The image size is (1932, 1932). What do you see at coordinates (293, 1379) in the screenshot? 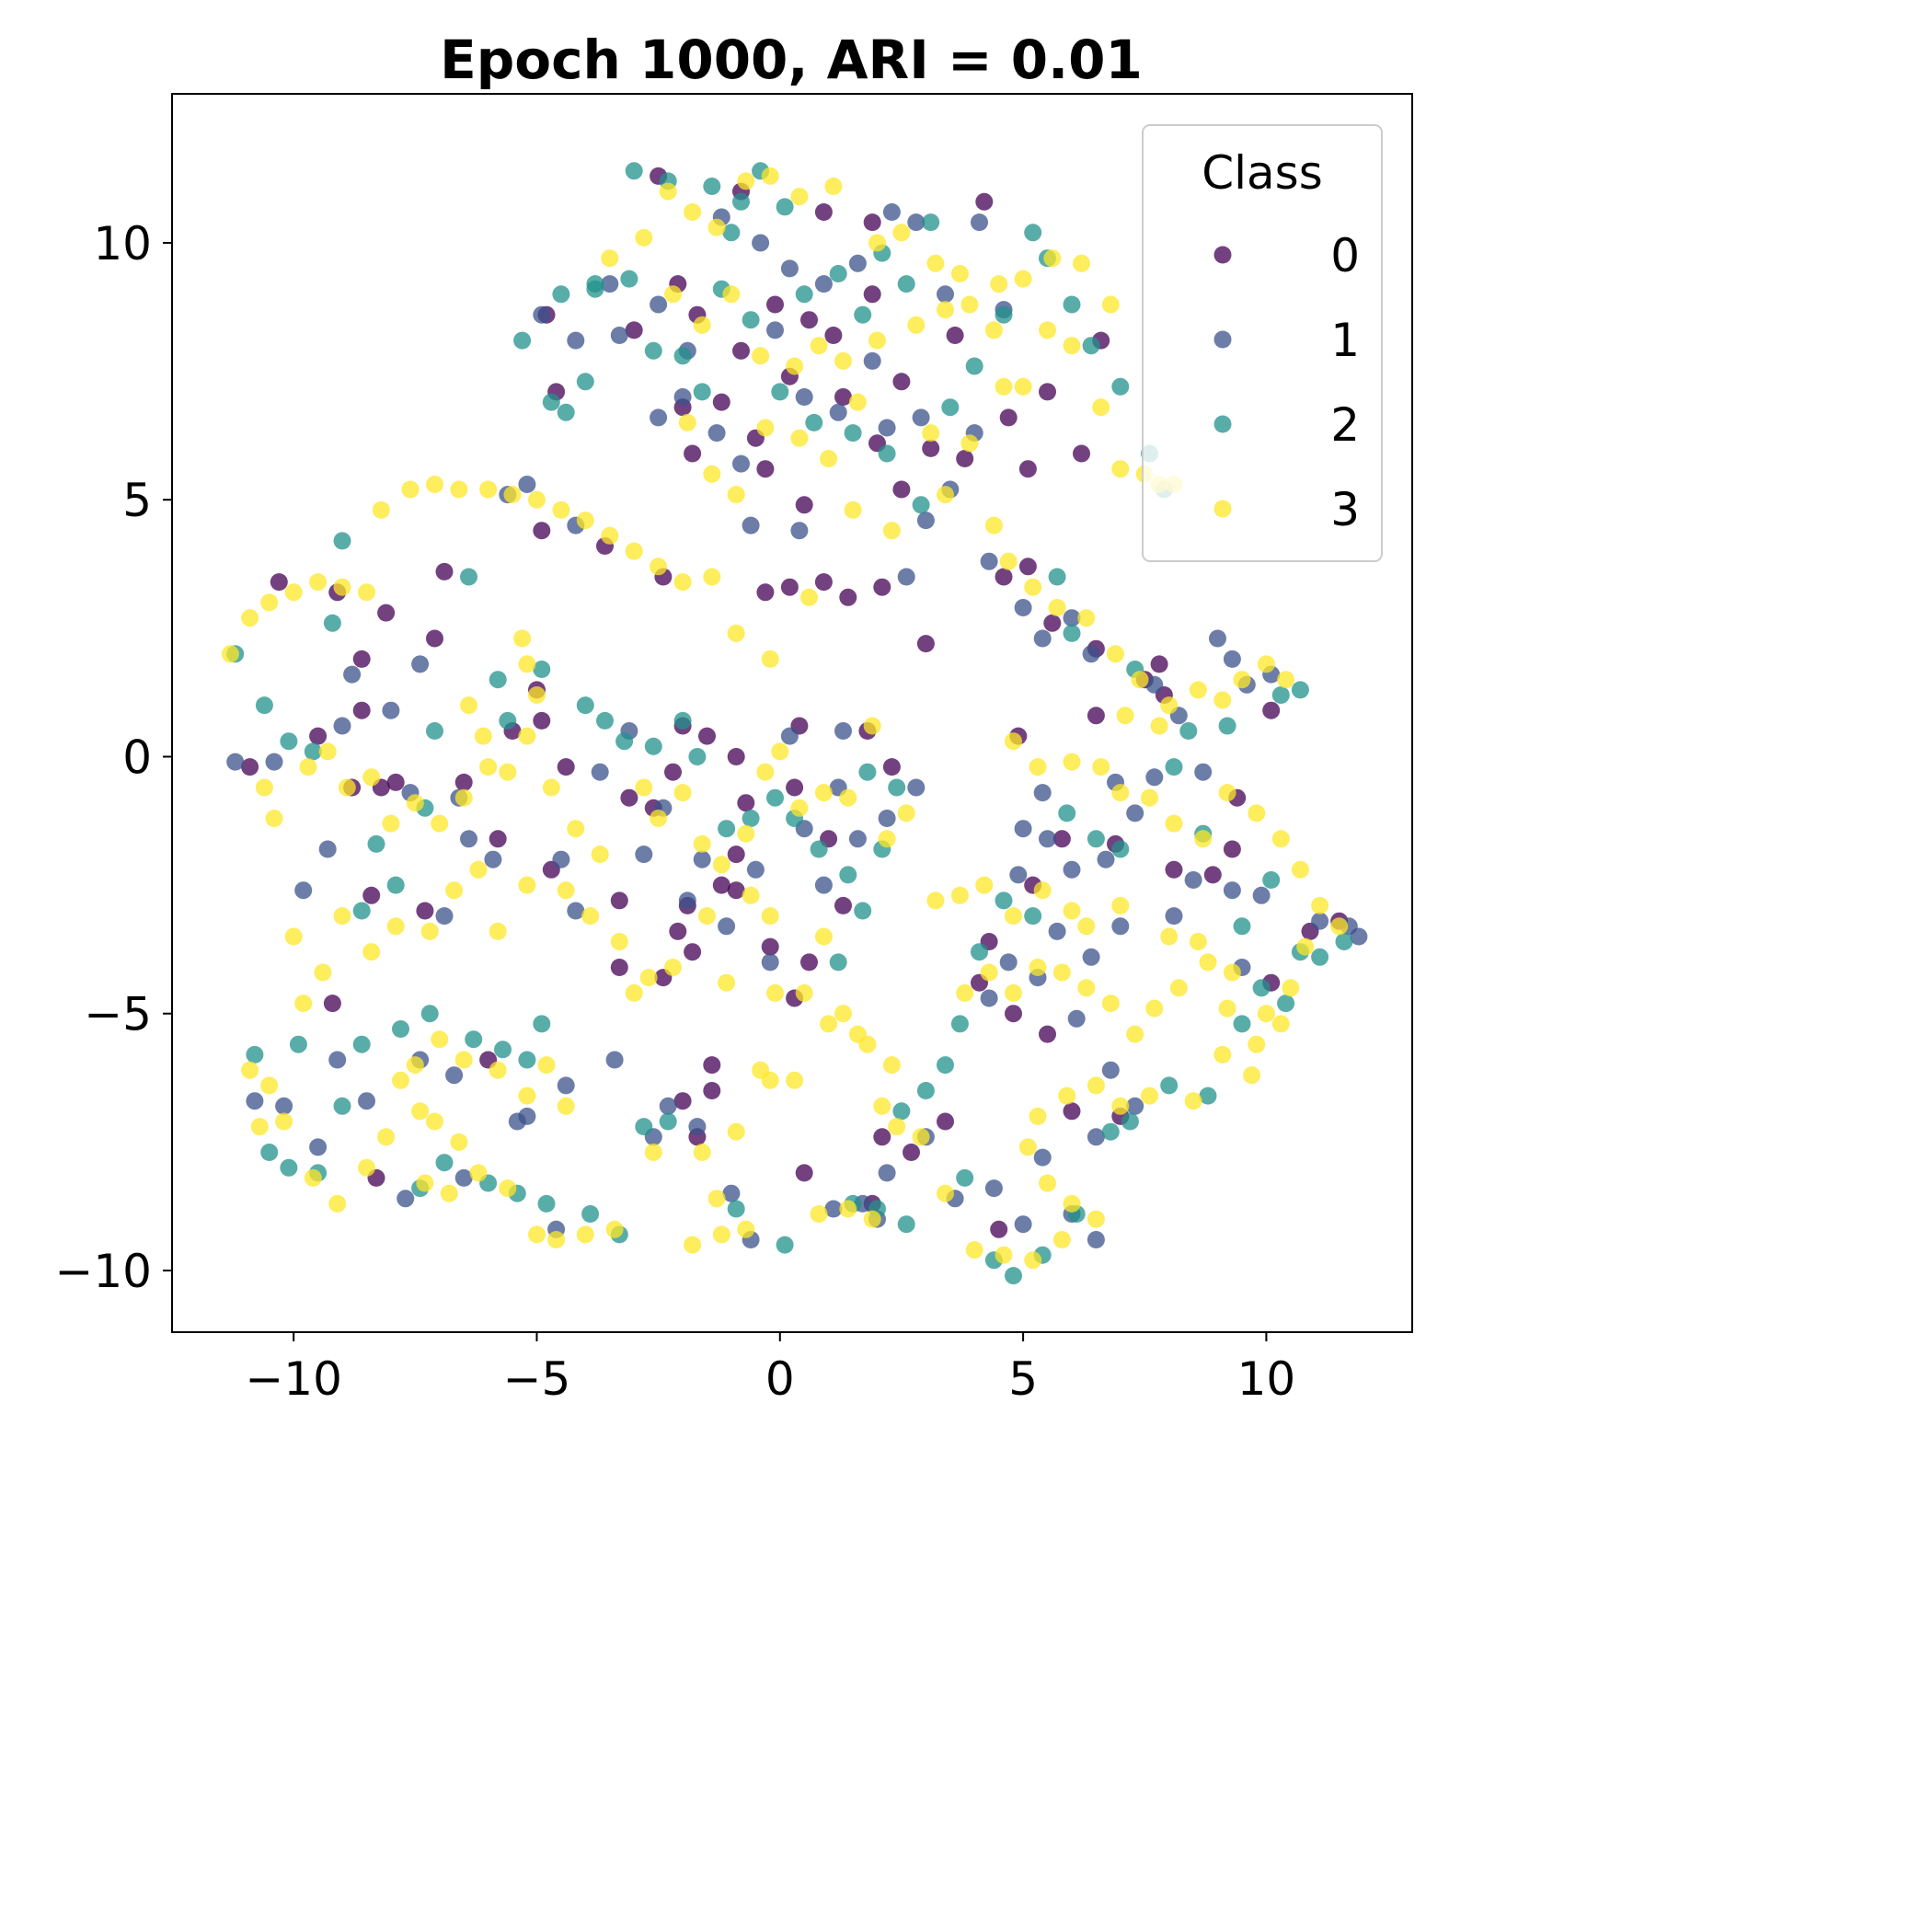
I see `x-tick-label: −10` at bounding box center [293, 1379].